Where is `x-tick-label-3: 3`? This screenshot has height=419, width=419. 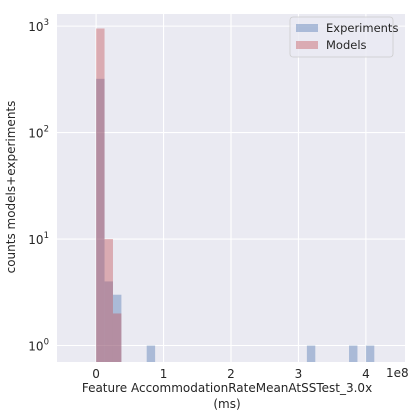 x-tick-label-3: 3 is located at coordinates (299, 374).